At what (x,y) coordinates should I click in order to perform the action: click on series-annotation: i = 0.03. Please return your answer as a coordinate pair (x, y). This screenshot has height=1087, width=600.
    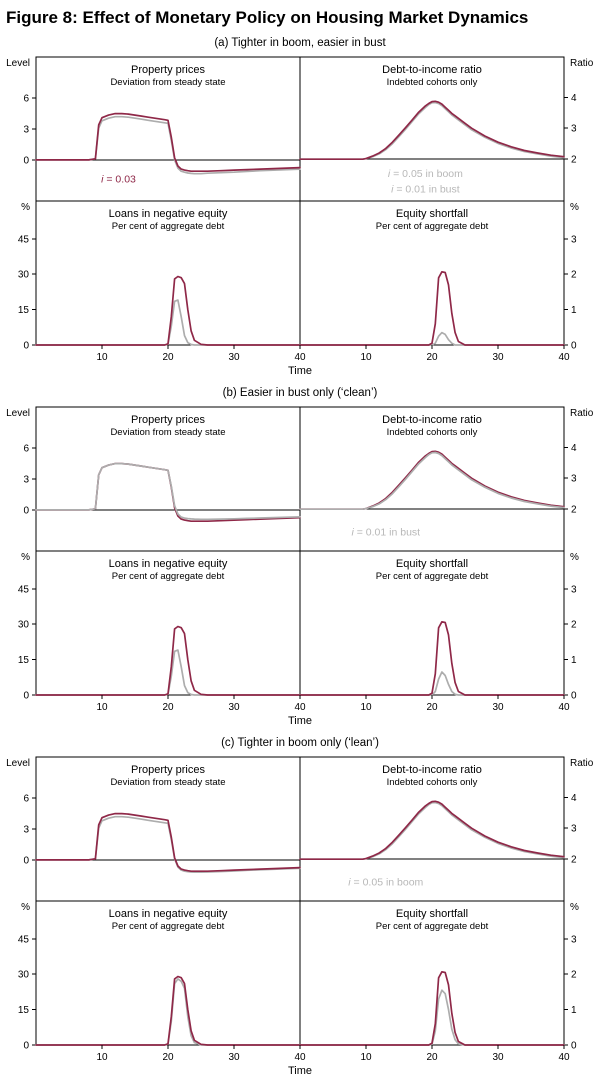
    Looking at the image, I should click on (118, 180).